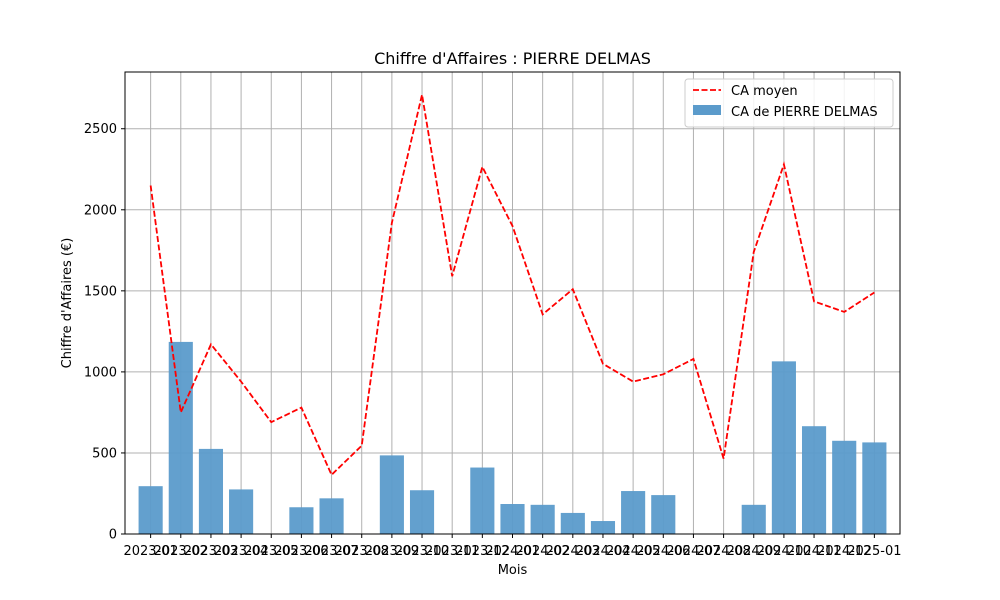  I want to click on legend-swatch-bar, so click(707, 110).